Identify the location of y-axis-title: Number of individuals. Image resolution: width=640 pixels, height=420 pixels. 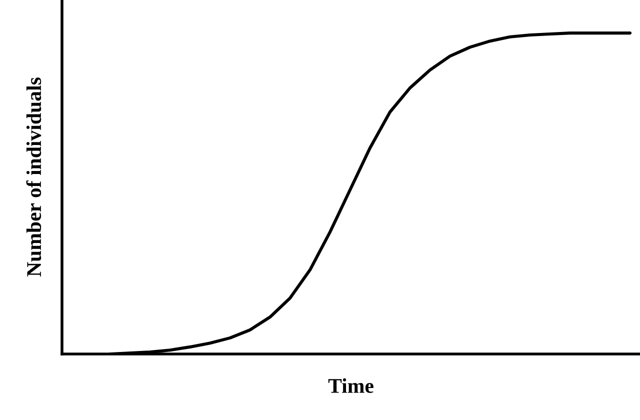
(34, 177).